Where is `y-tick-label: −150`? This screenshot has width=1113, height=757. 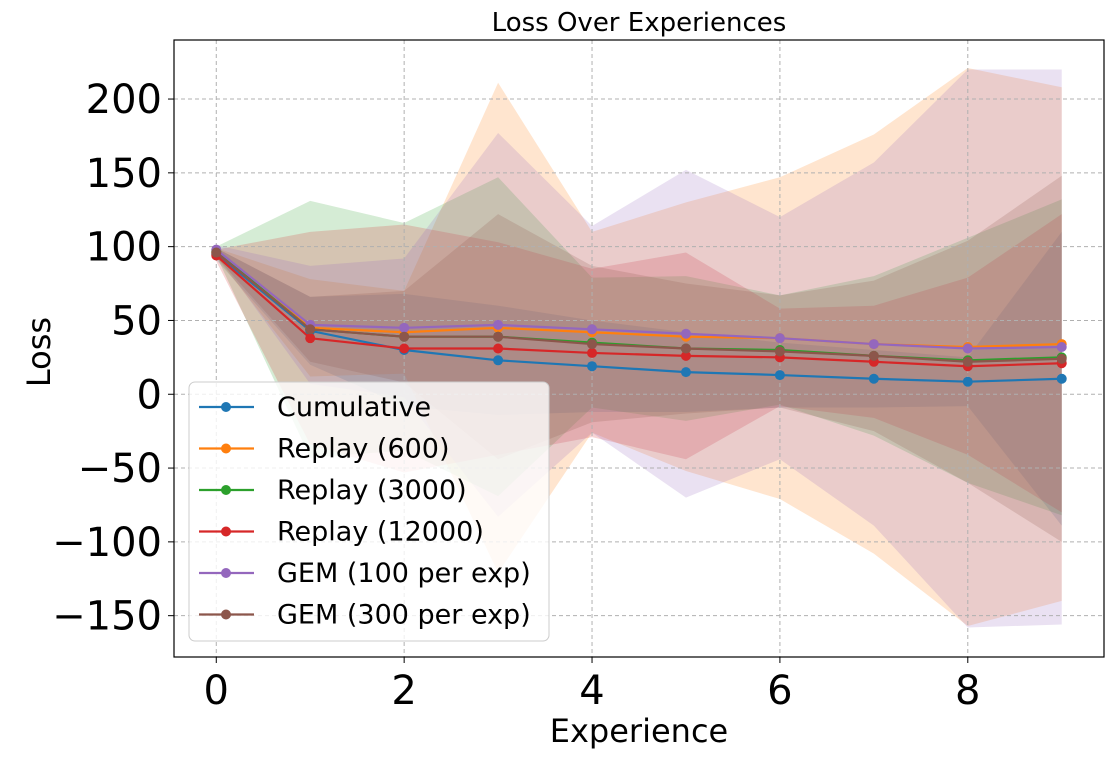
y-tick-label: −150 is located at coordinates (107, 617).